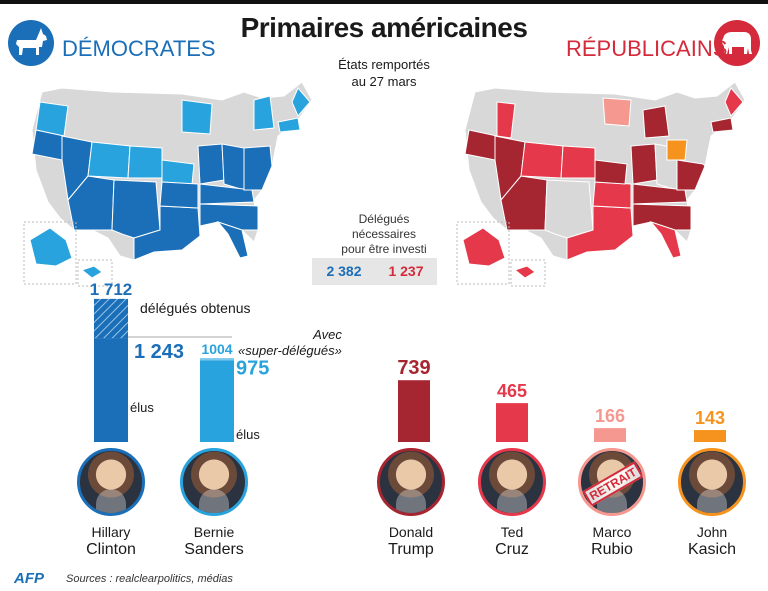 This screenshot has height=591, width=768. I want to click on value-label-clinton: 1 243, so click(159, 352).